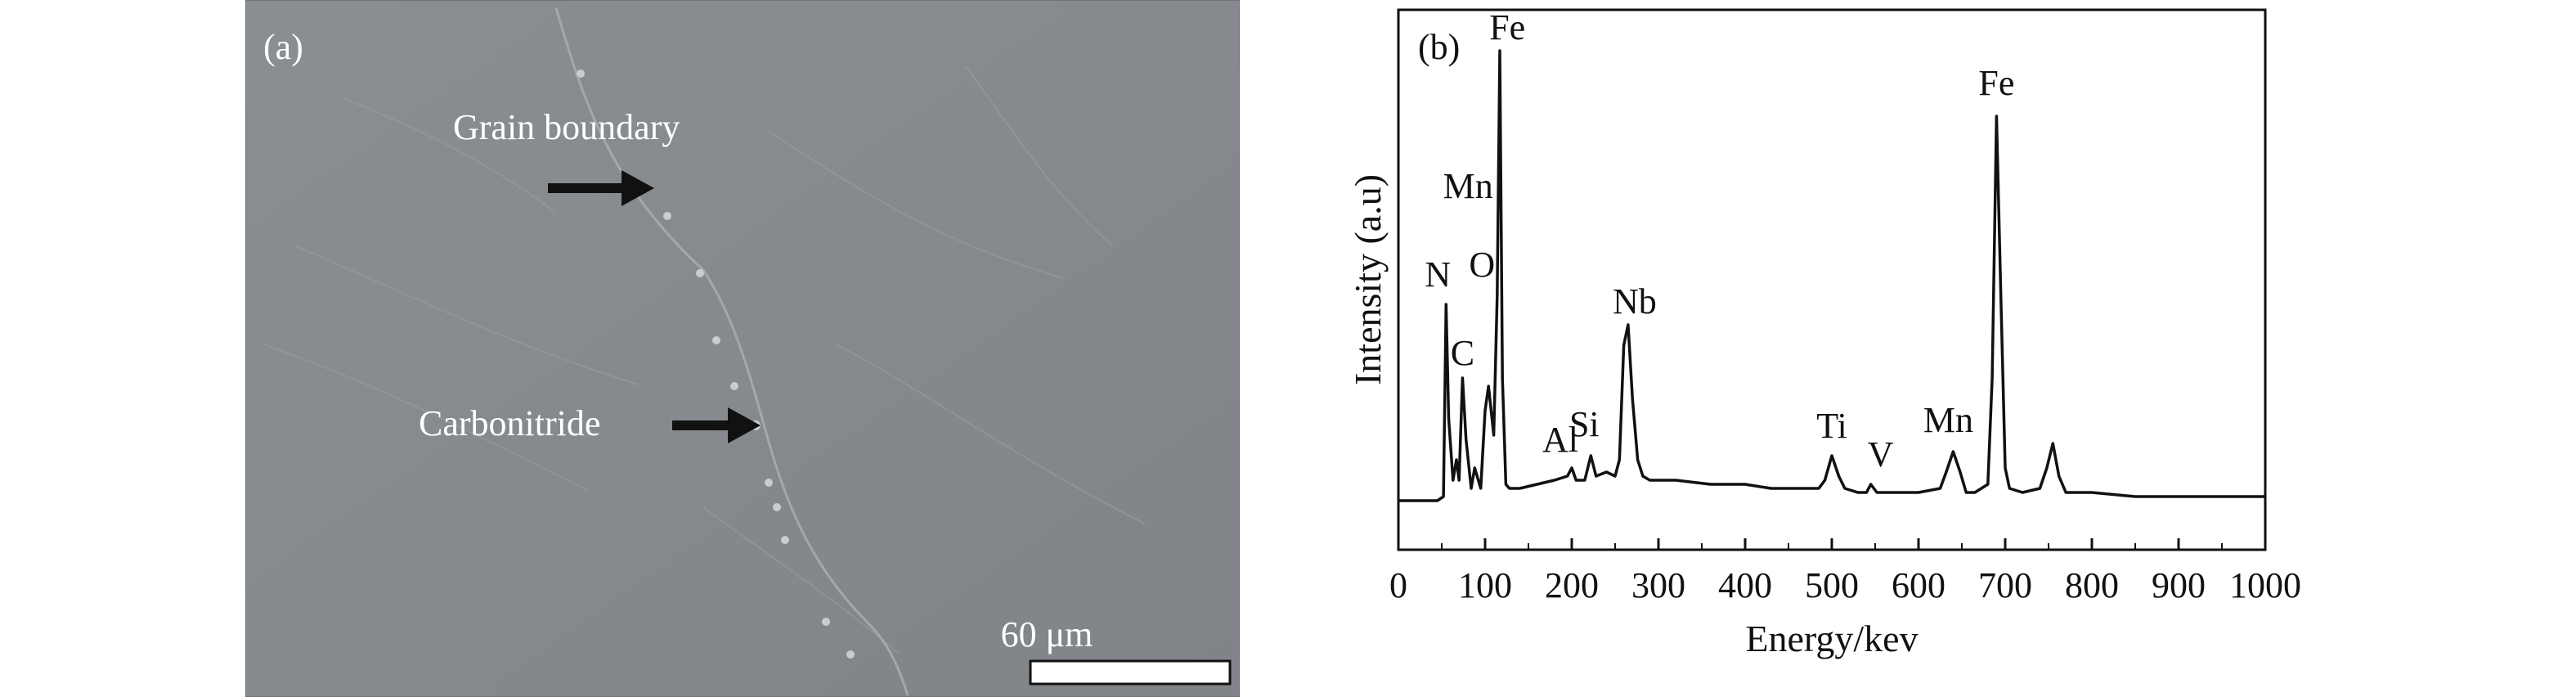  Describe the element at coordinates (510, 423) in the screenshot. I see `carbonitride-label: Carbonitride` at that location.